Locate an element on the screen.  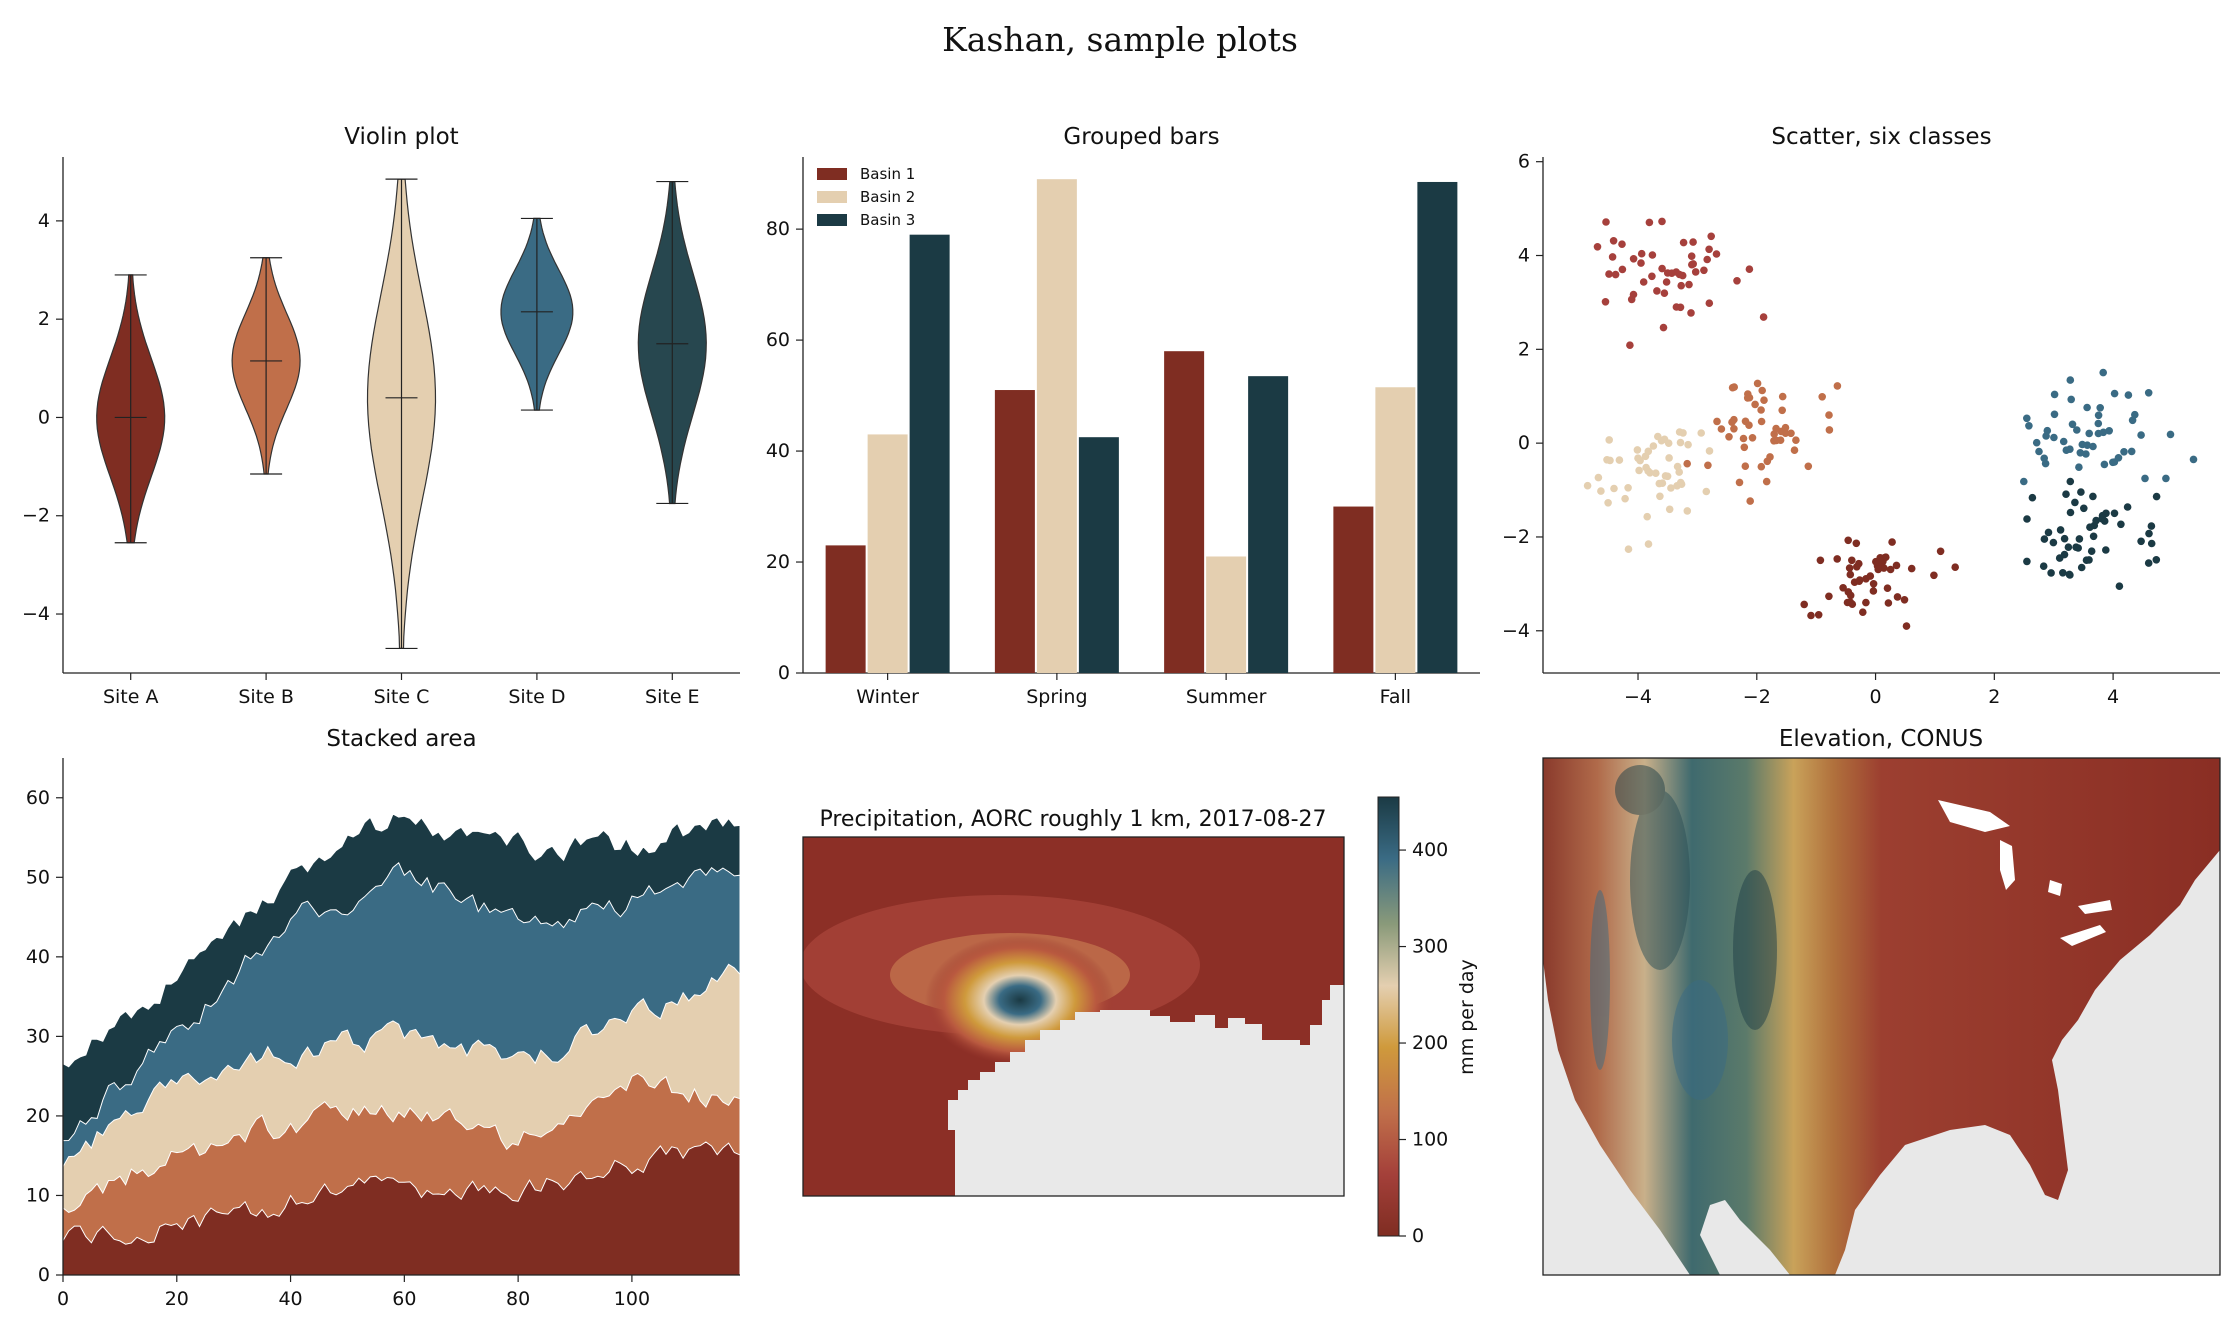
grouped-y-tick-label: 60 is located at coordinates (778, 340).